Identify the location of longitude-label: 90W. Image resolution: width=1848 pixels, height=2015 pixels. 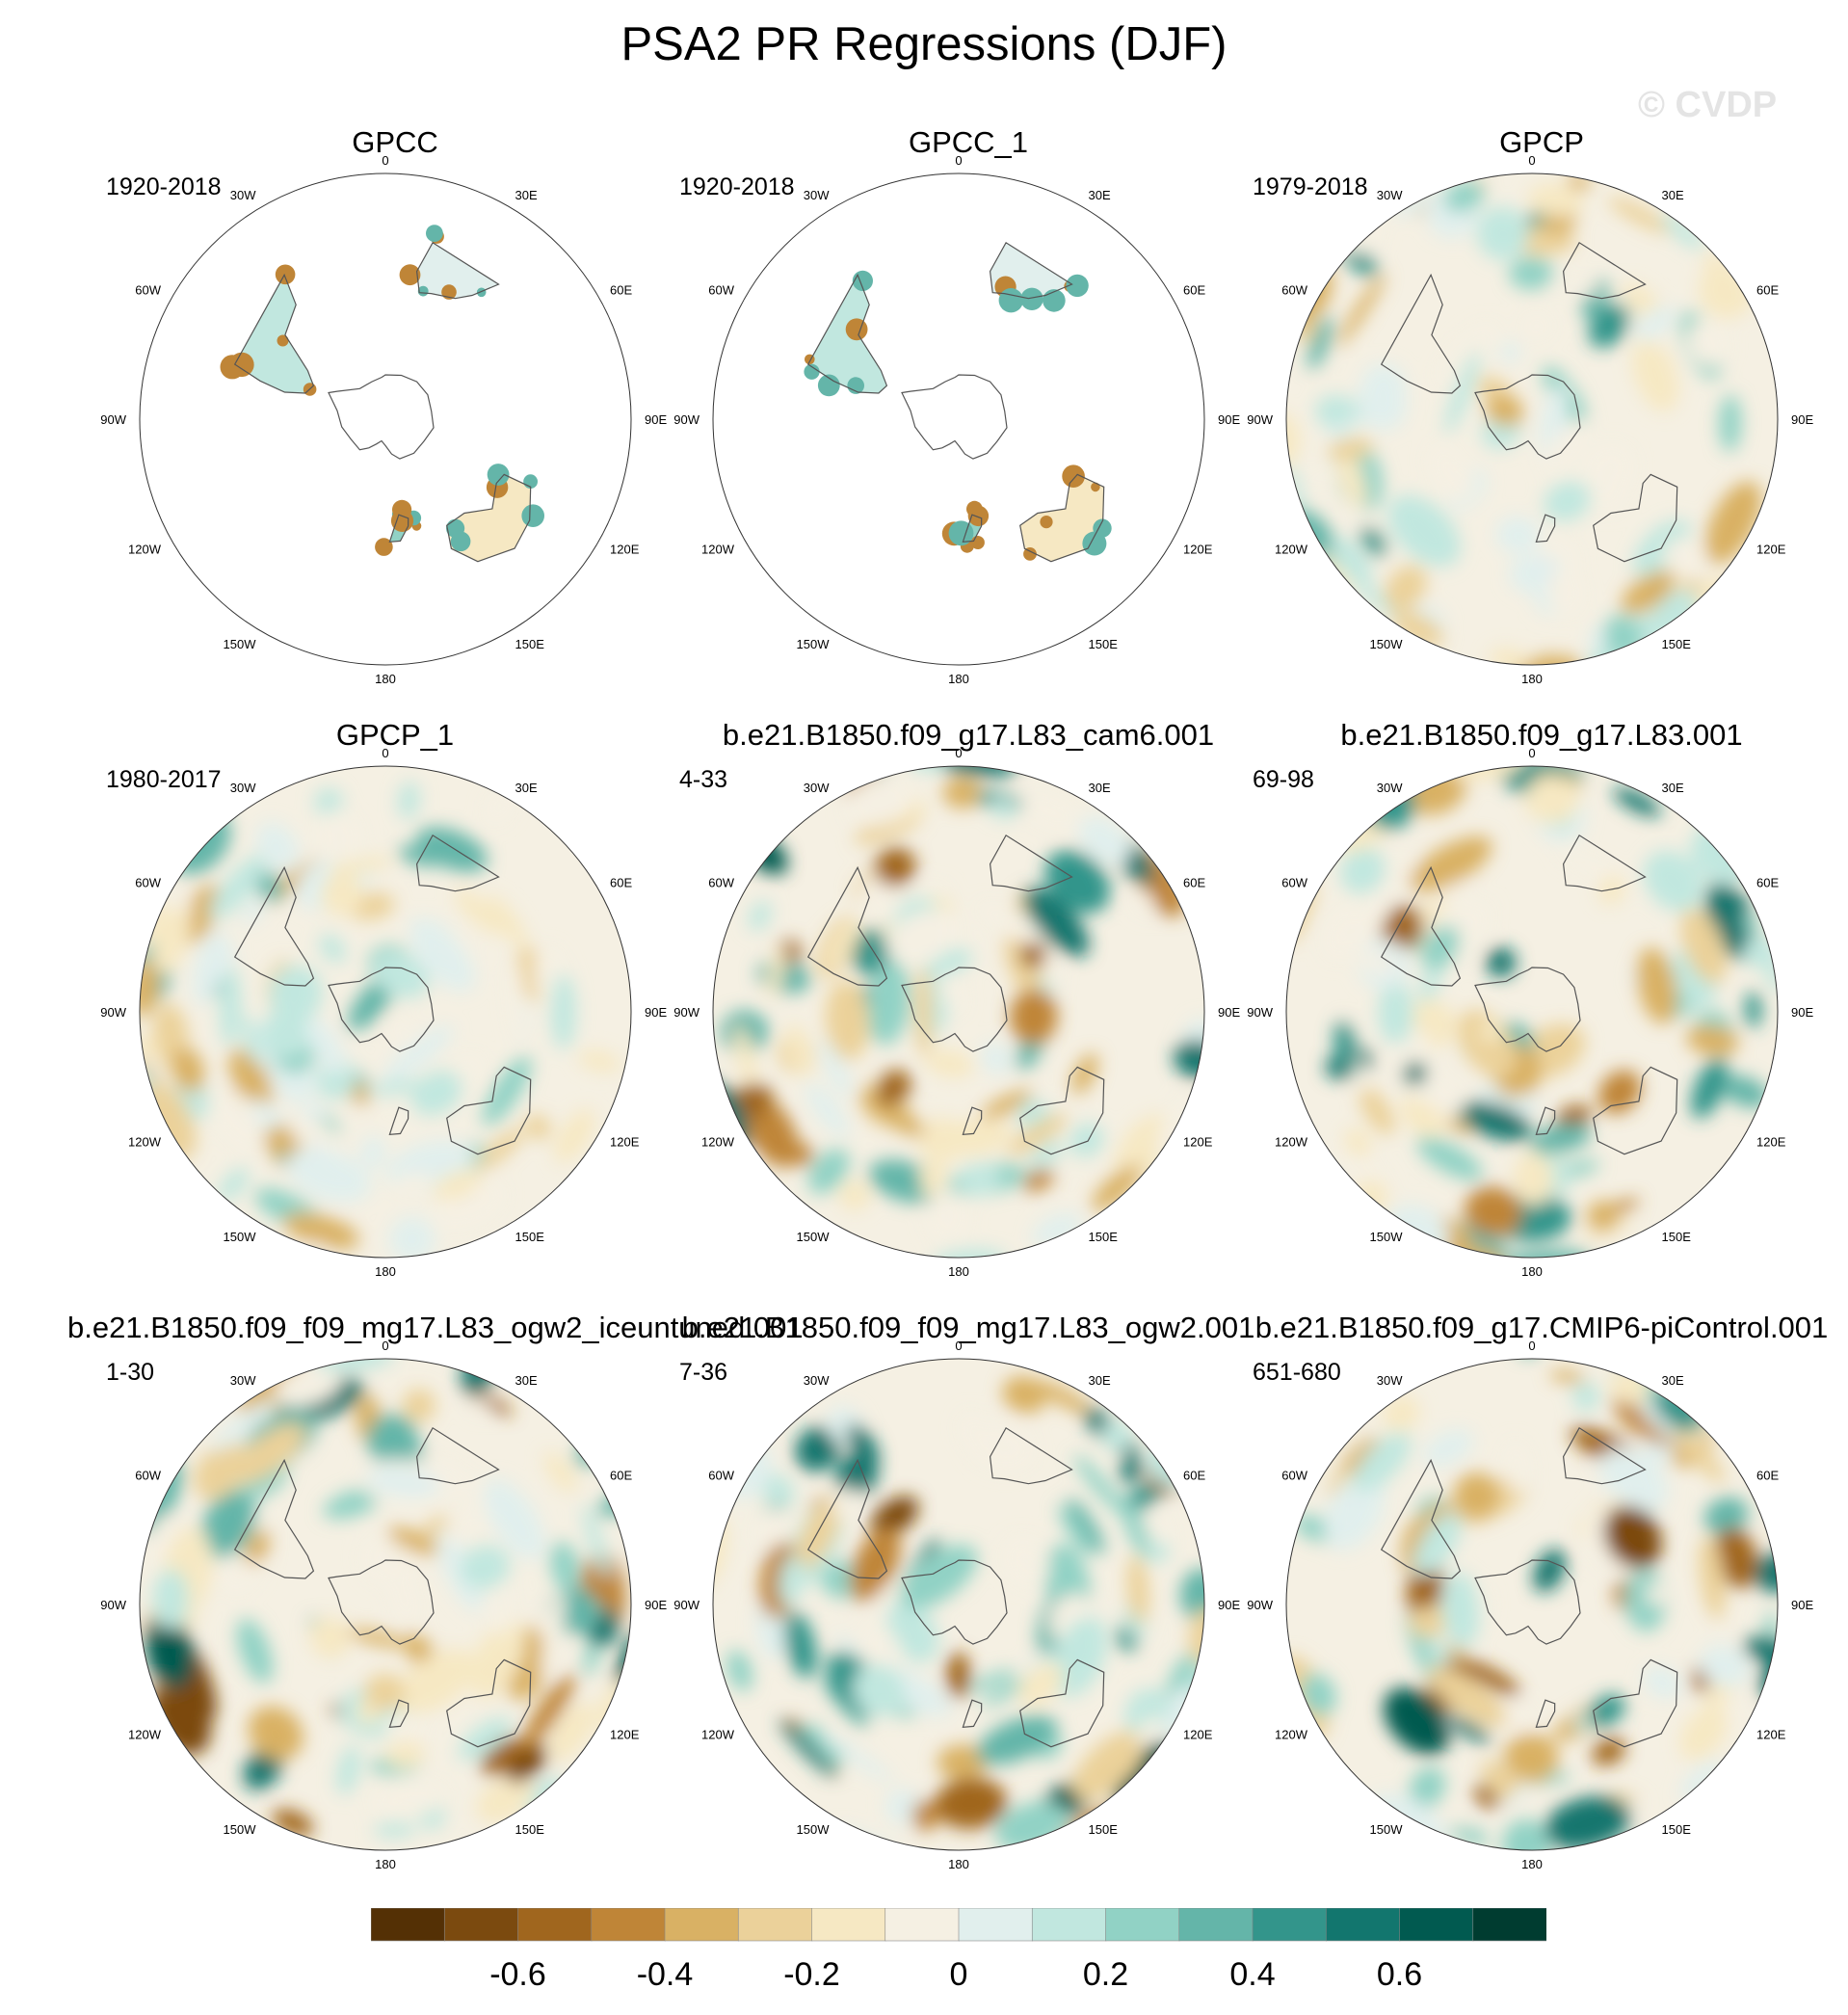
(1260, 1012).